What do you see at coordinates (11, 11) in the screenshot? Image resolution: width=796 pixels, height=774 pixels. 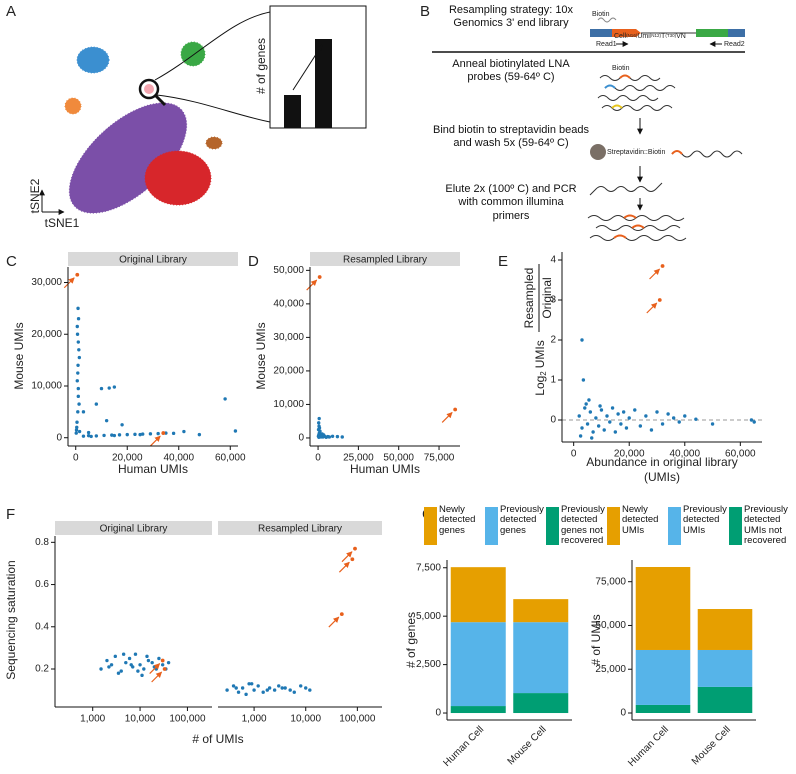 I see `panel-label: A` at bounding box center [11, 11].